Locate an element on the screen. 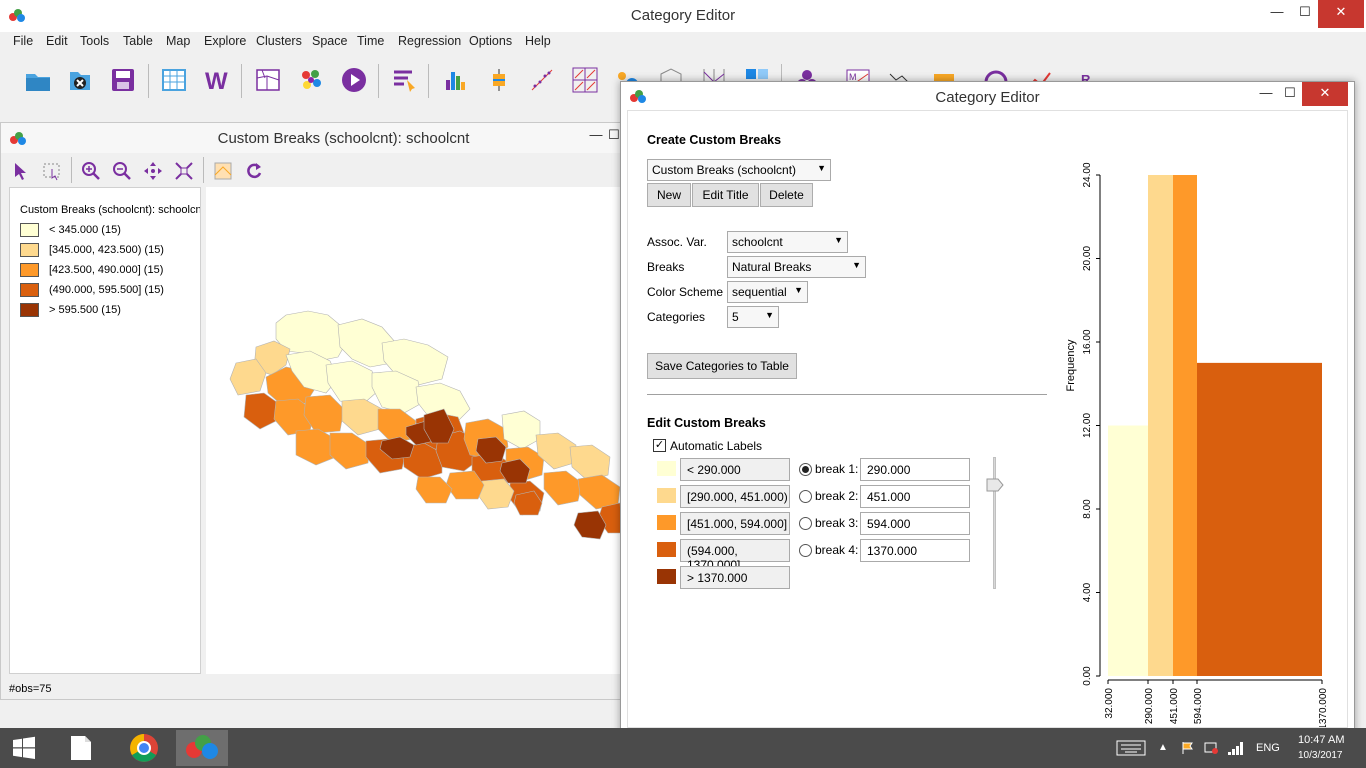  select-region-icon is located at coordinates (52, 171).